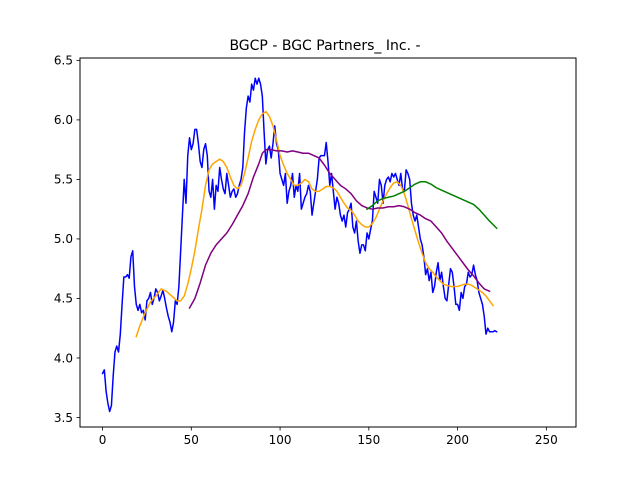 This screenshot has height=480, width=640. I want to click on y-tick-label: 3.5, so click(63, 418).